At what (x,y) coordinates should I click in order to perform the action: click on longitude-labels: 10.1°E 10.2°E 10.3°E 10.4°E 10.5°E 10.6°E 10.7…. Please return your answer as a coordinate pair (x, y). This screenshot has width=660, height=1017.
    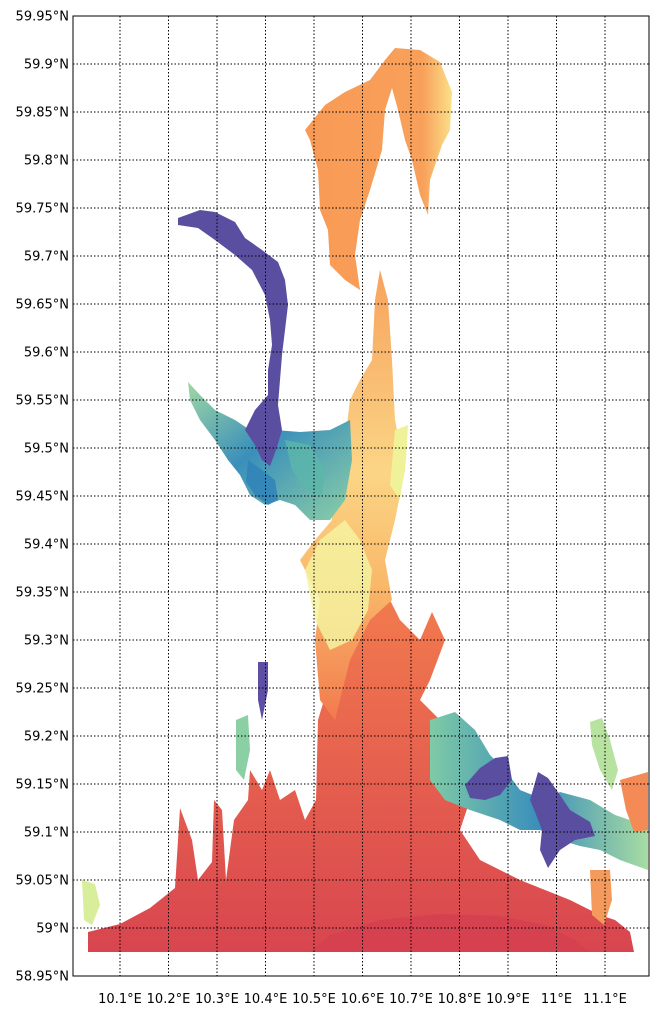
    Looking at the image, I should click on (362, 999).